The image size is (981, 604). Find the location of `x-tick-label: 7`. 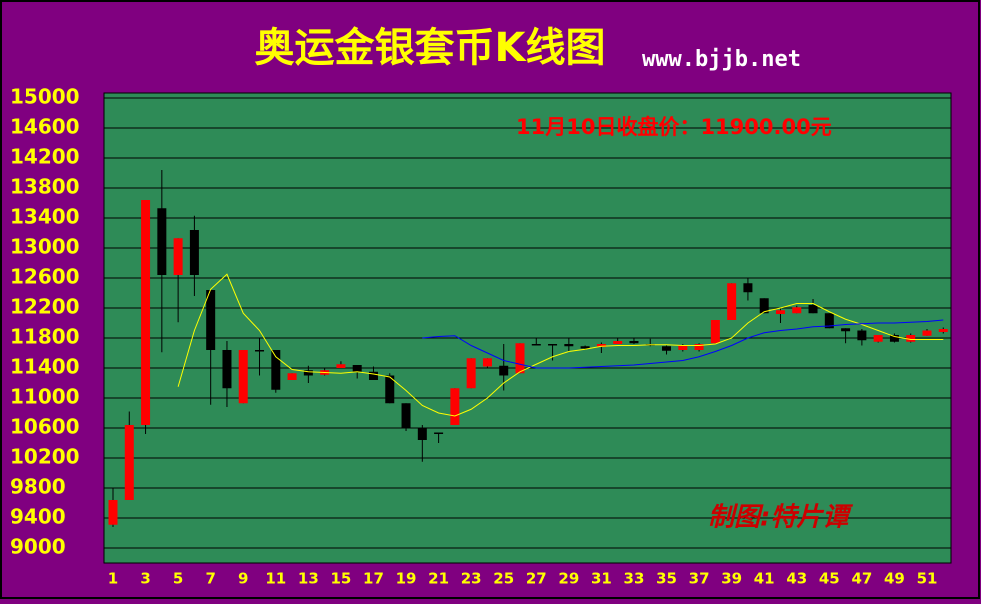

x-tick-label: 7 is located at coordinates (210, 579).